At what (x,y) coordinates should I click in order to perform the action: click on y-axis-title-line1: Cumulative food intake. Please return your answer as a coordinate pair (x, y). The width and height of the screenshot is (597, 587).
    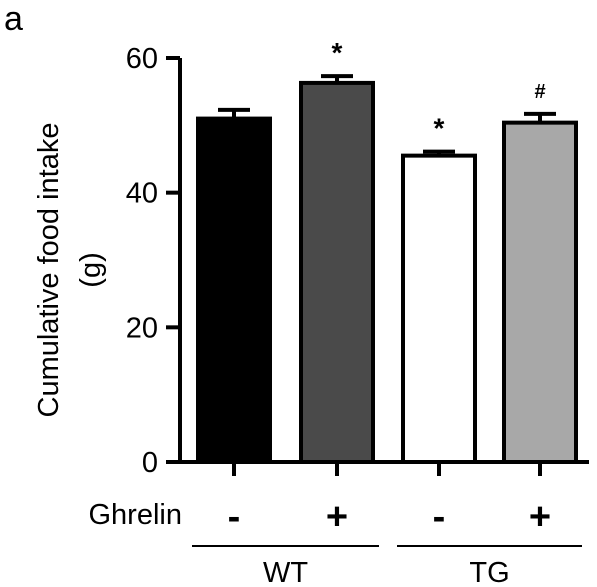
    Looking at the image, I should click on (49, 270).